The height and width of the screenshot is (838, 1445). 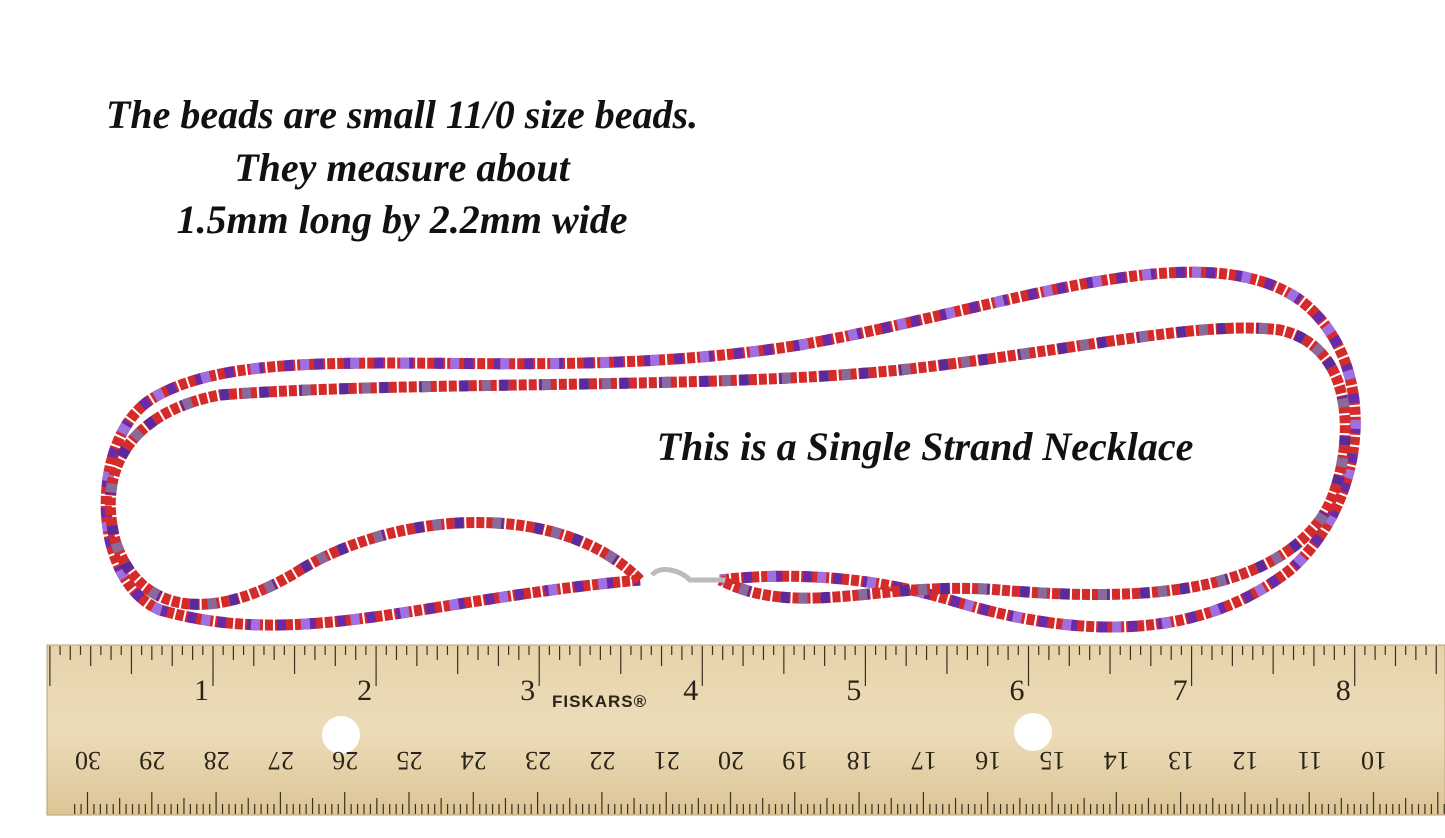 I want to click on cm-label: 13, so click(x=1181, y=760).